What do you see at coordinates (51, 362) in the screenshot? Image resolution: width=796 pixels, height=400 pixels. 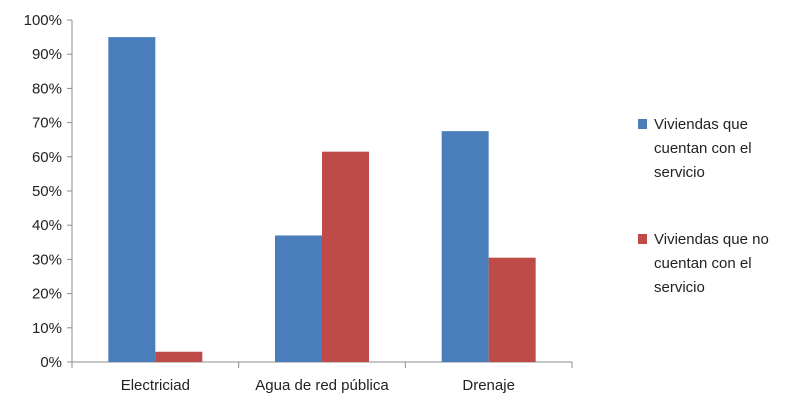 I see `y-tick-label: 0%` at bounding box center [51, 362].